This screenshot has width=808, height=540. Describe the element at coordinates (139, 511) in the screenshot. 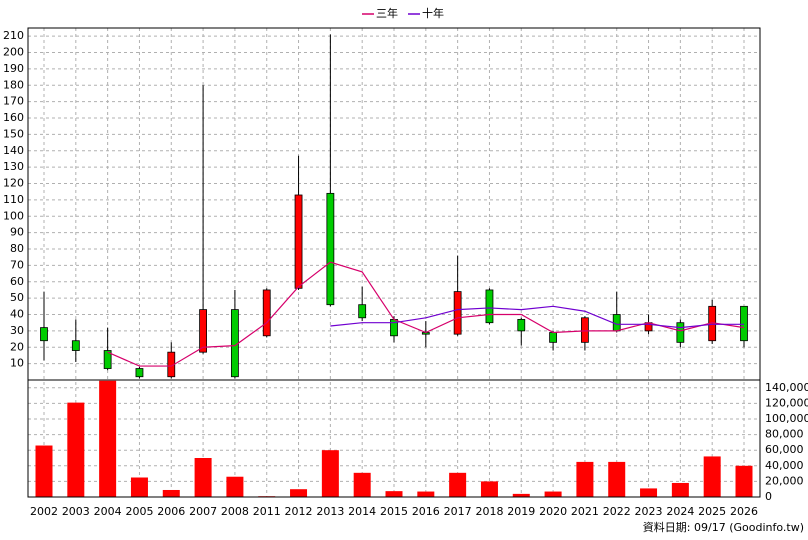

I see `x-tick-label: 2005` at that location.